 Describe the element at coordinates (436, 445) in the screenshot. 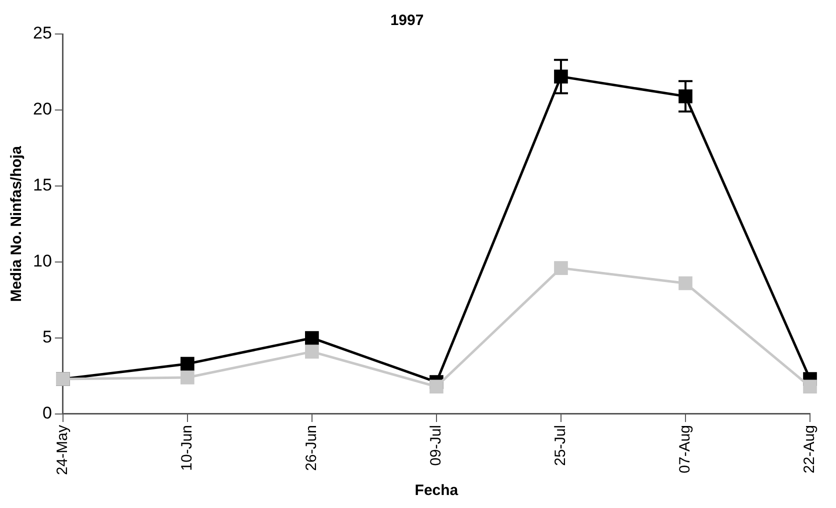

I see `x-tick-label: 09-Jul` at that location.